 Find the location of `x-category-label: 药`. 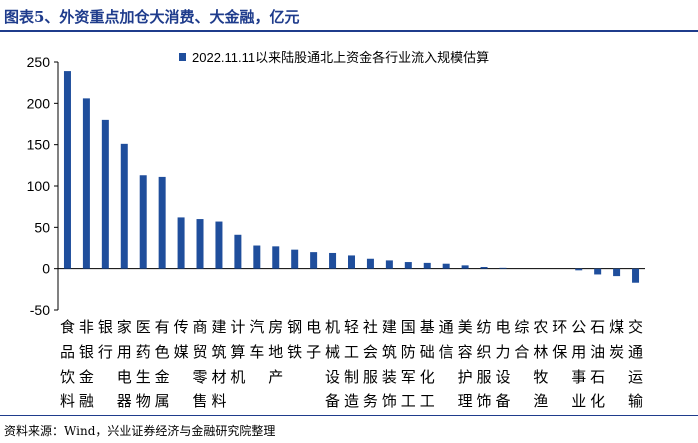

x-category-label: 药 is located at coordinates (143, 352).